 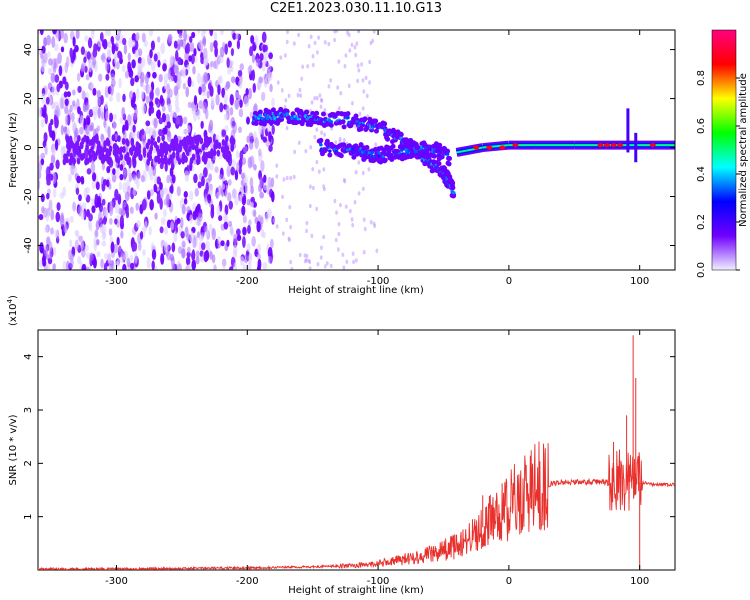 What do you see at coordinates (28, 196) in the screenshot?
I see `y-tick-label: -20` at bounding box center [28, 196].